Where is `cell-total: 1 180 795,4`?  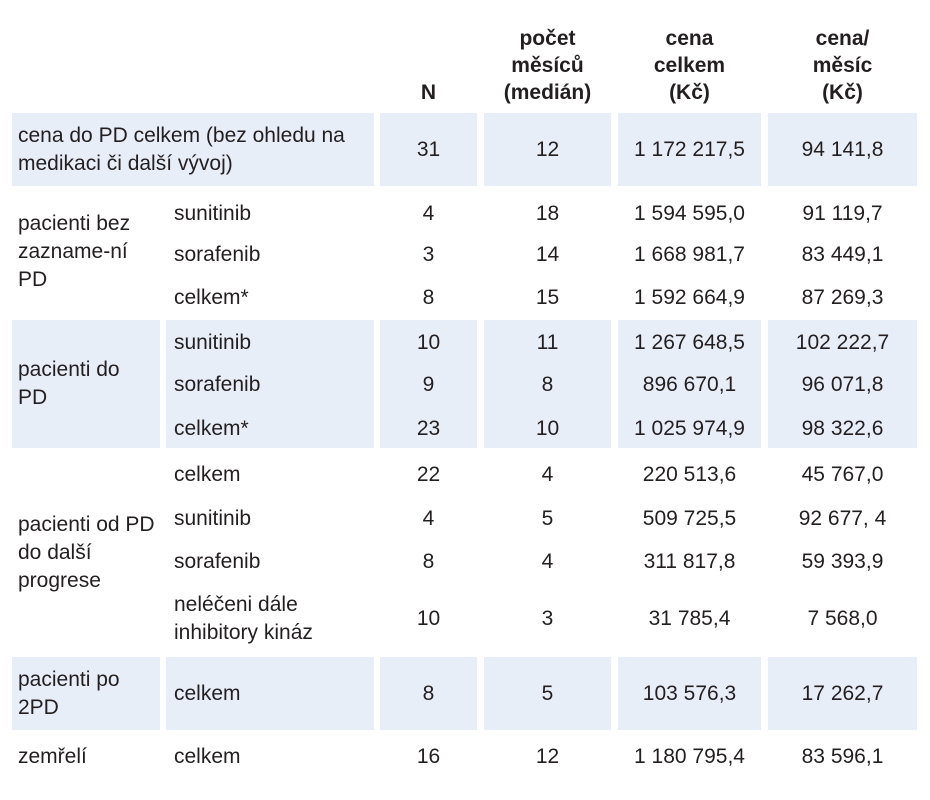 cell-total: 1 180 795,4 is located at coordinates (689, 756).